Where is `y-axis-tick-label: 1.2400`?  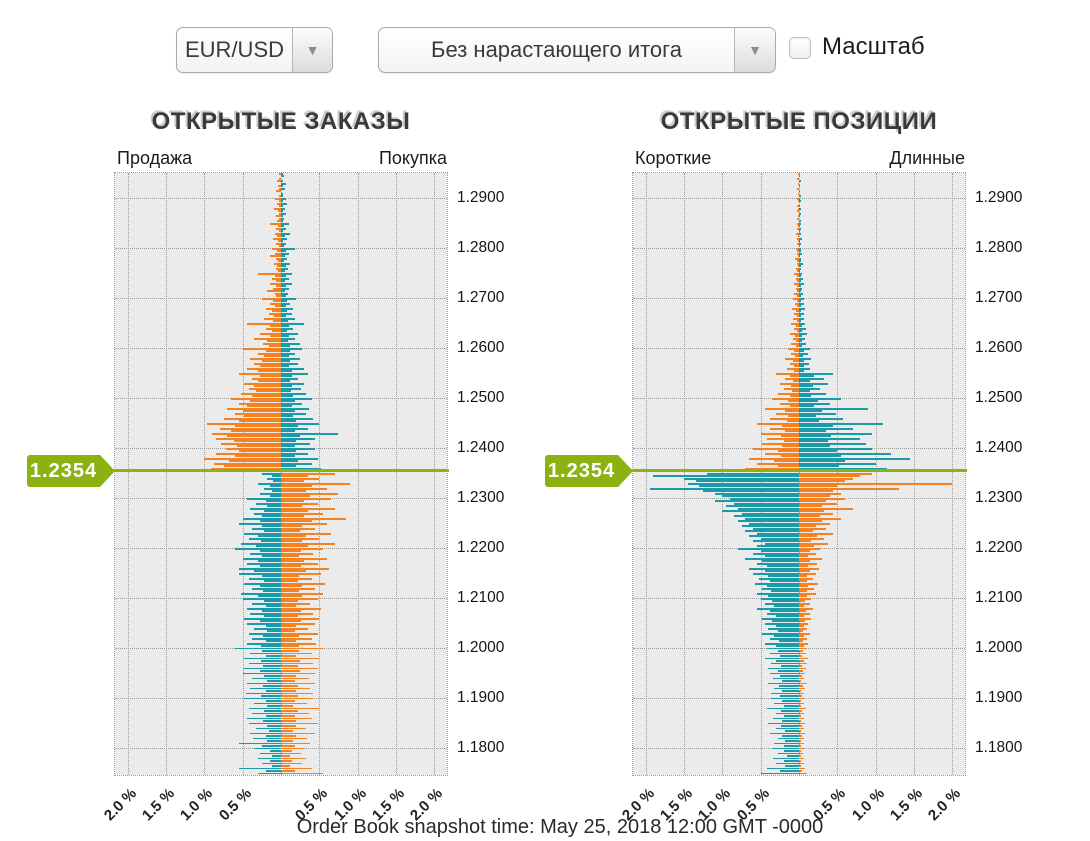 y-axis-tick-label: 1.2400 is located at coordinates (481, 447).